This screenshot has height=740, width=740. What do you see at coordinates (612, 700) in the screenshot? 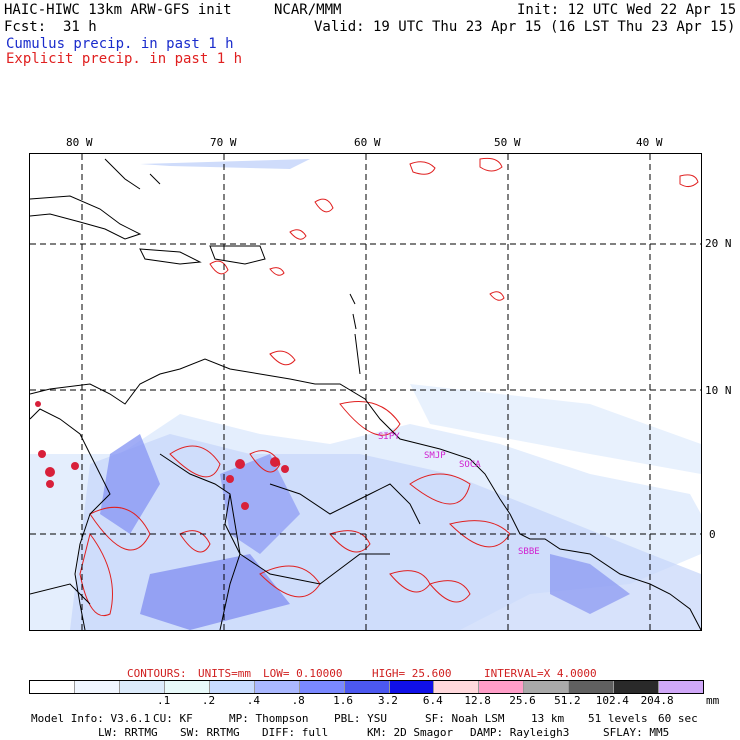
I see `color-bar-tick-label: 102.4` at bounding box center [612, 700].